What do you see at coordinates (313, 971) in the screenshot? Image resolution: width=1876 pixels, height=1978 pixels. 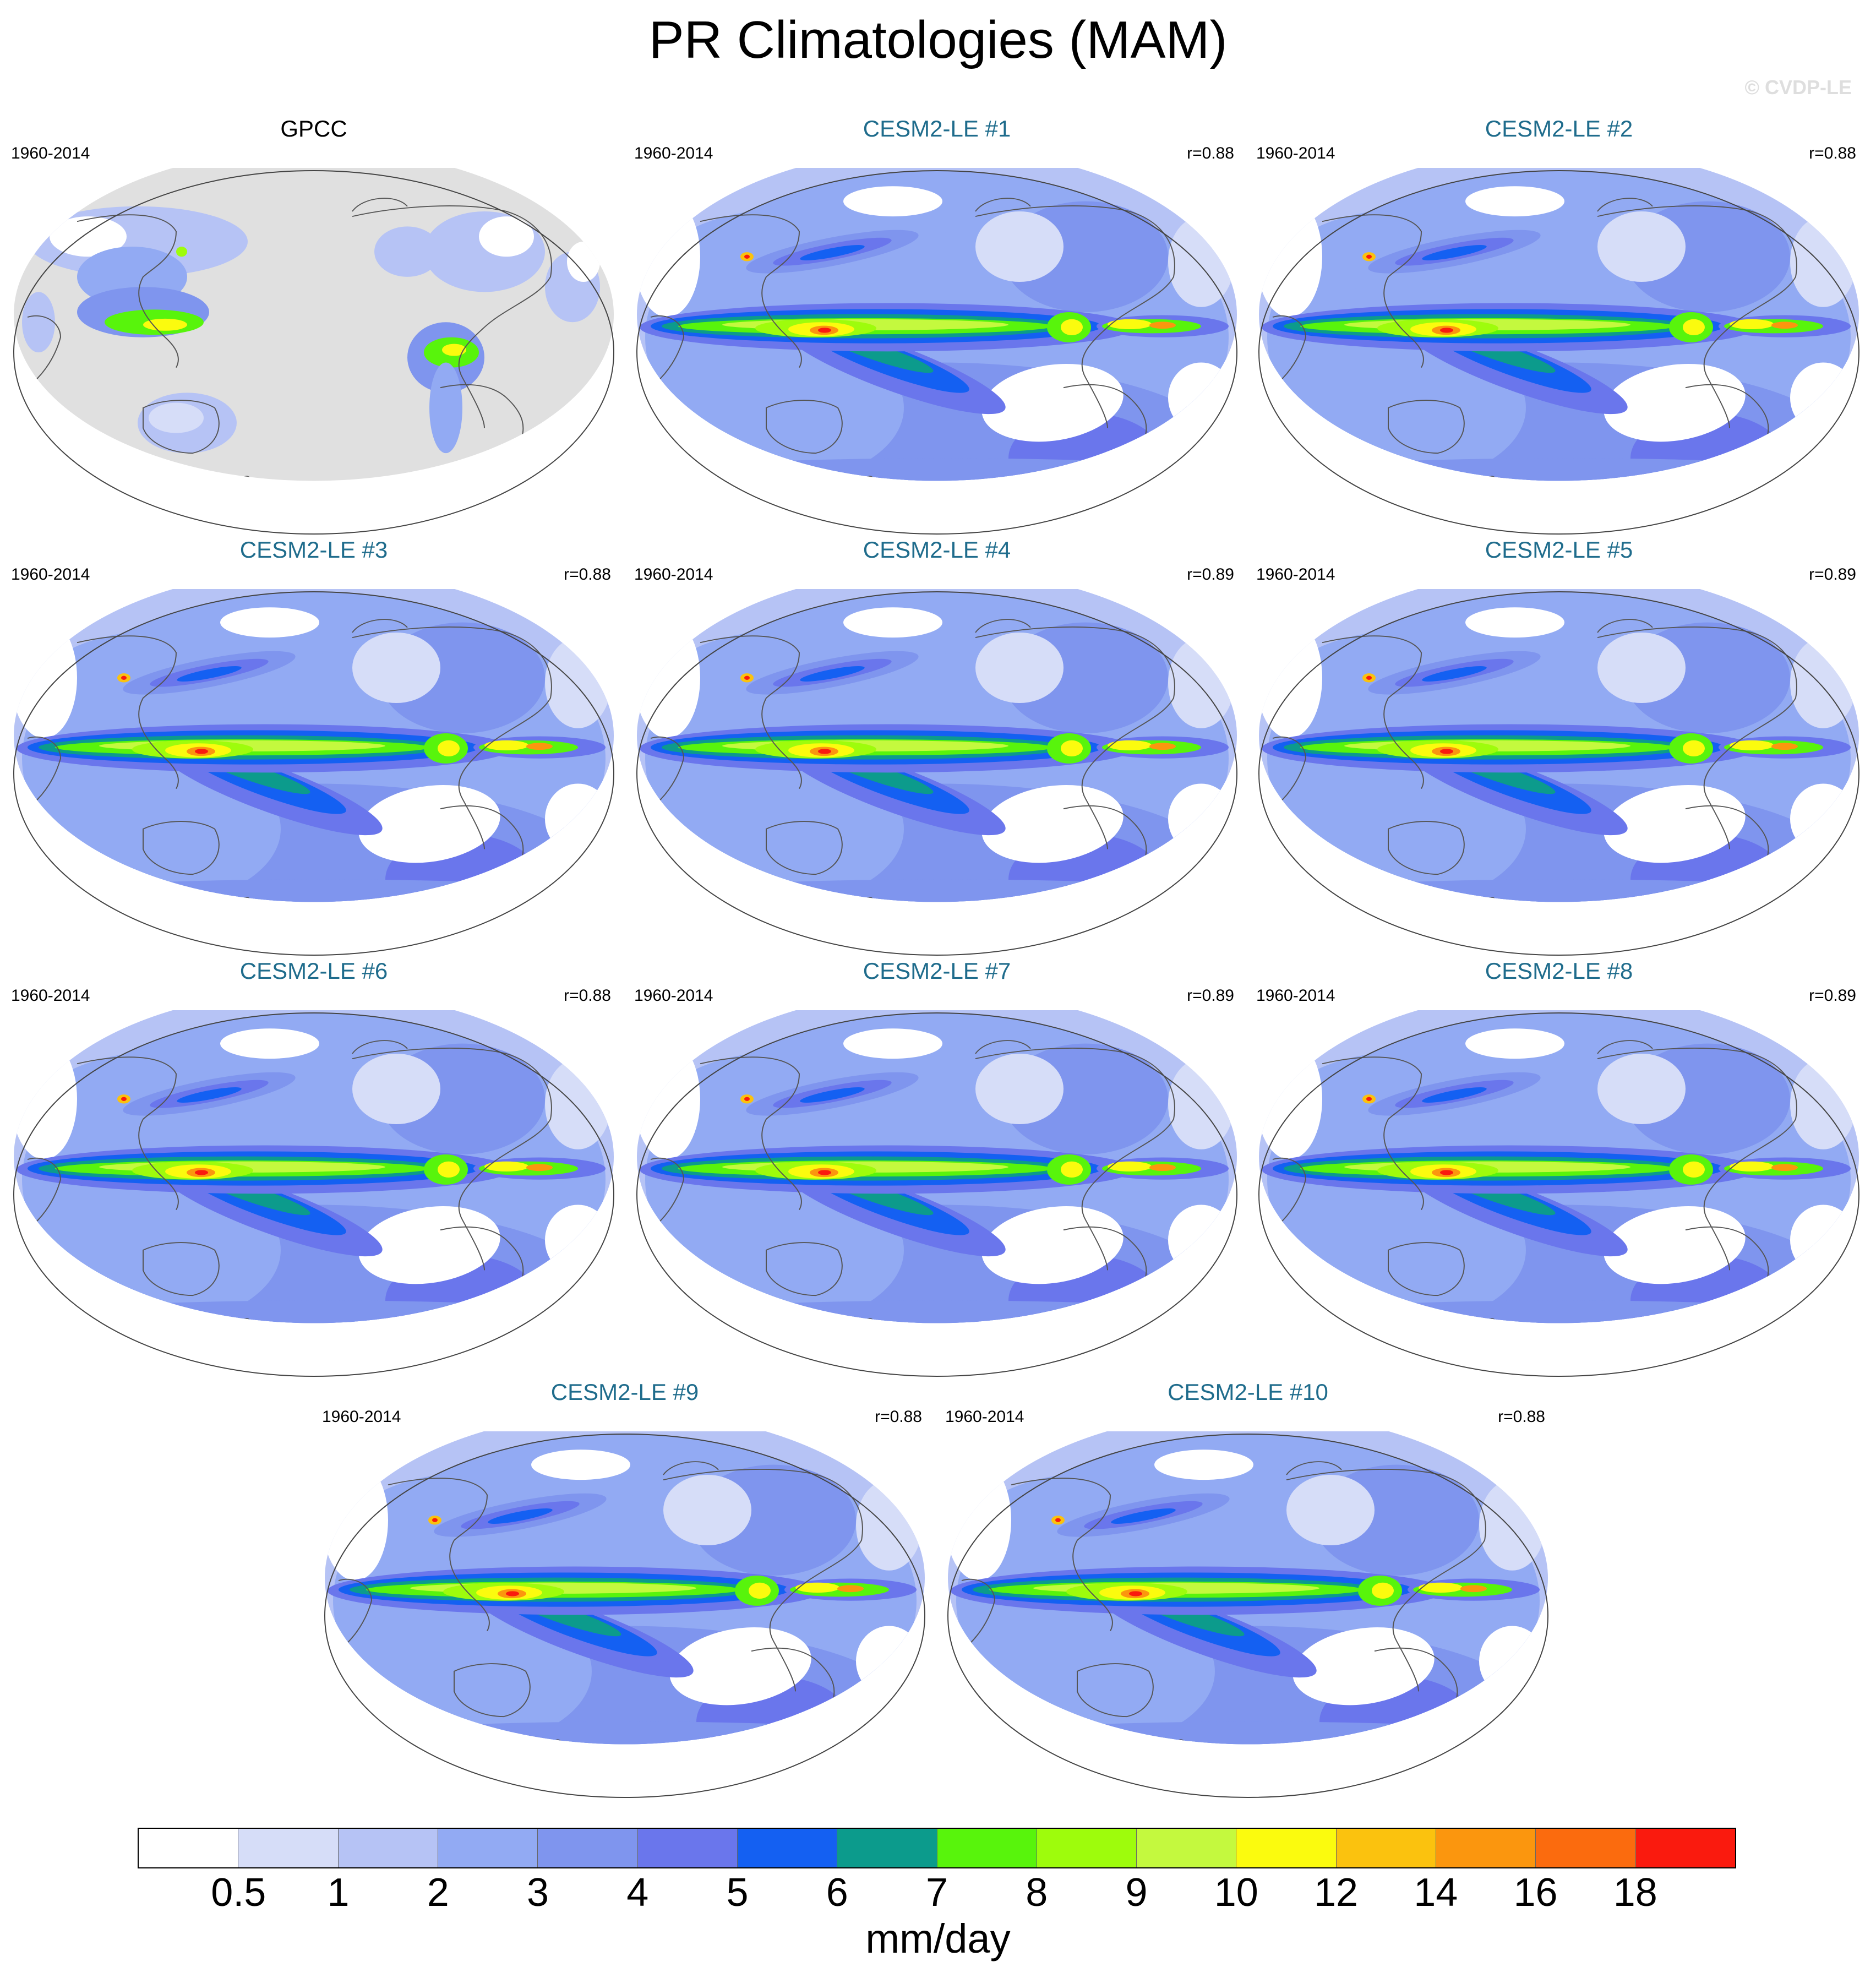 I see `panel-title: CESM2-LE #6` at bounding box center [313, 971].